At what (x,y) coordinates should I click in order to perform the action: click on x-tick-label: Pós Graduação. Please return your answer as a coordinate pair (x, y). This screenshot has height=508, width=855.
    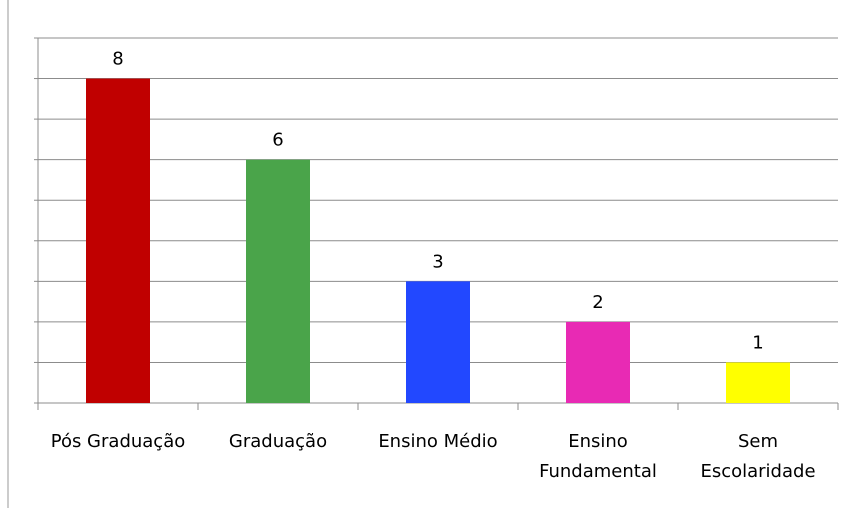
    Looking at the image, I should click on (118, 441).